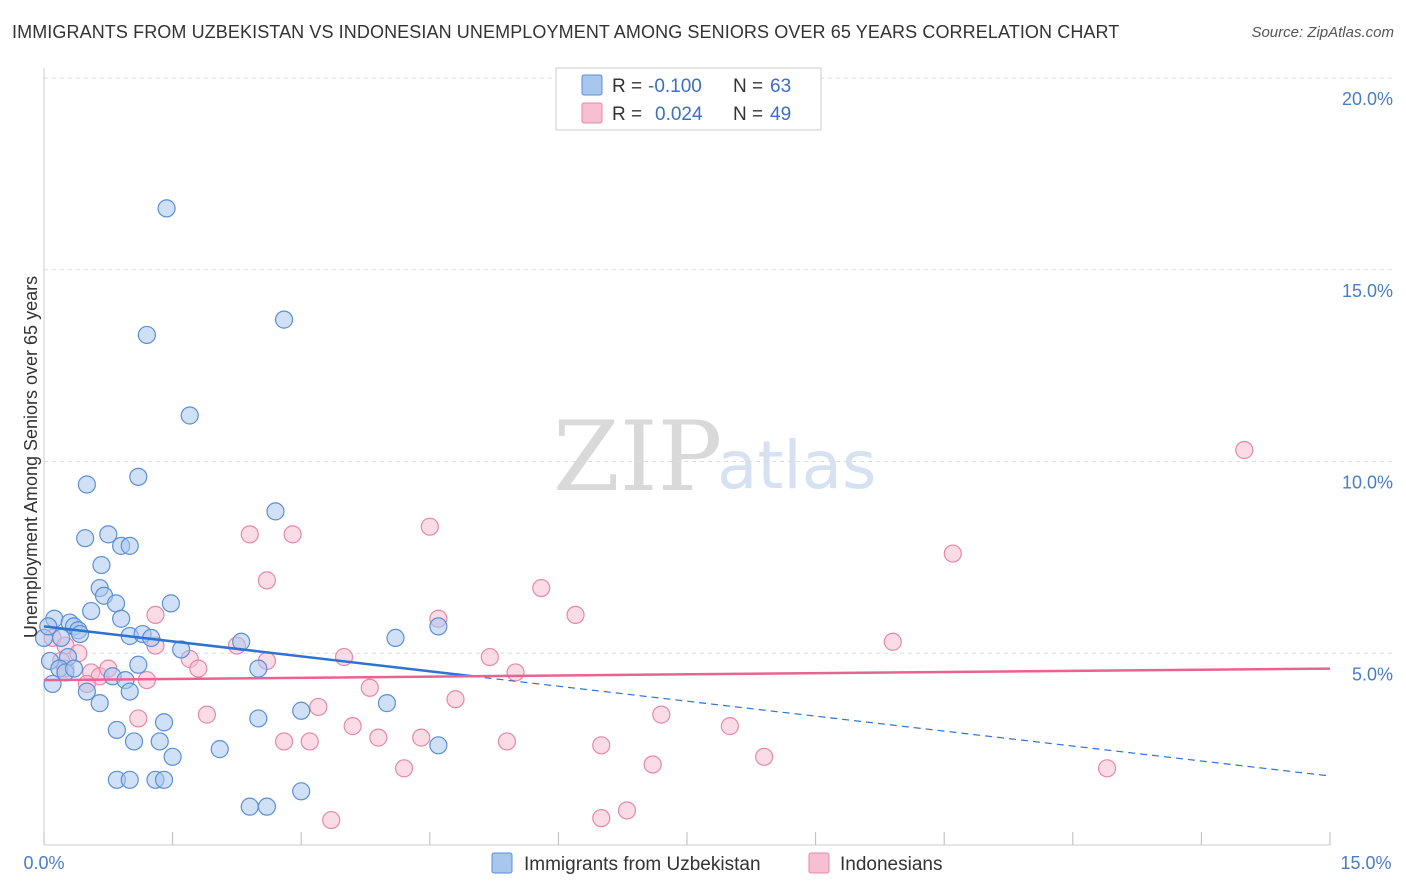 This screenshot has width=1406, height=892. I want to click on watermark-atlas: atlas, so click(797, 465).